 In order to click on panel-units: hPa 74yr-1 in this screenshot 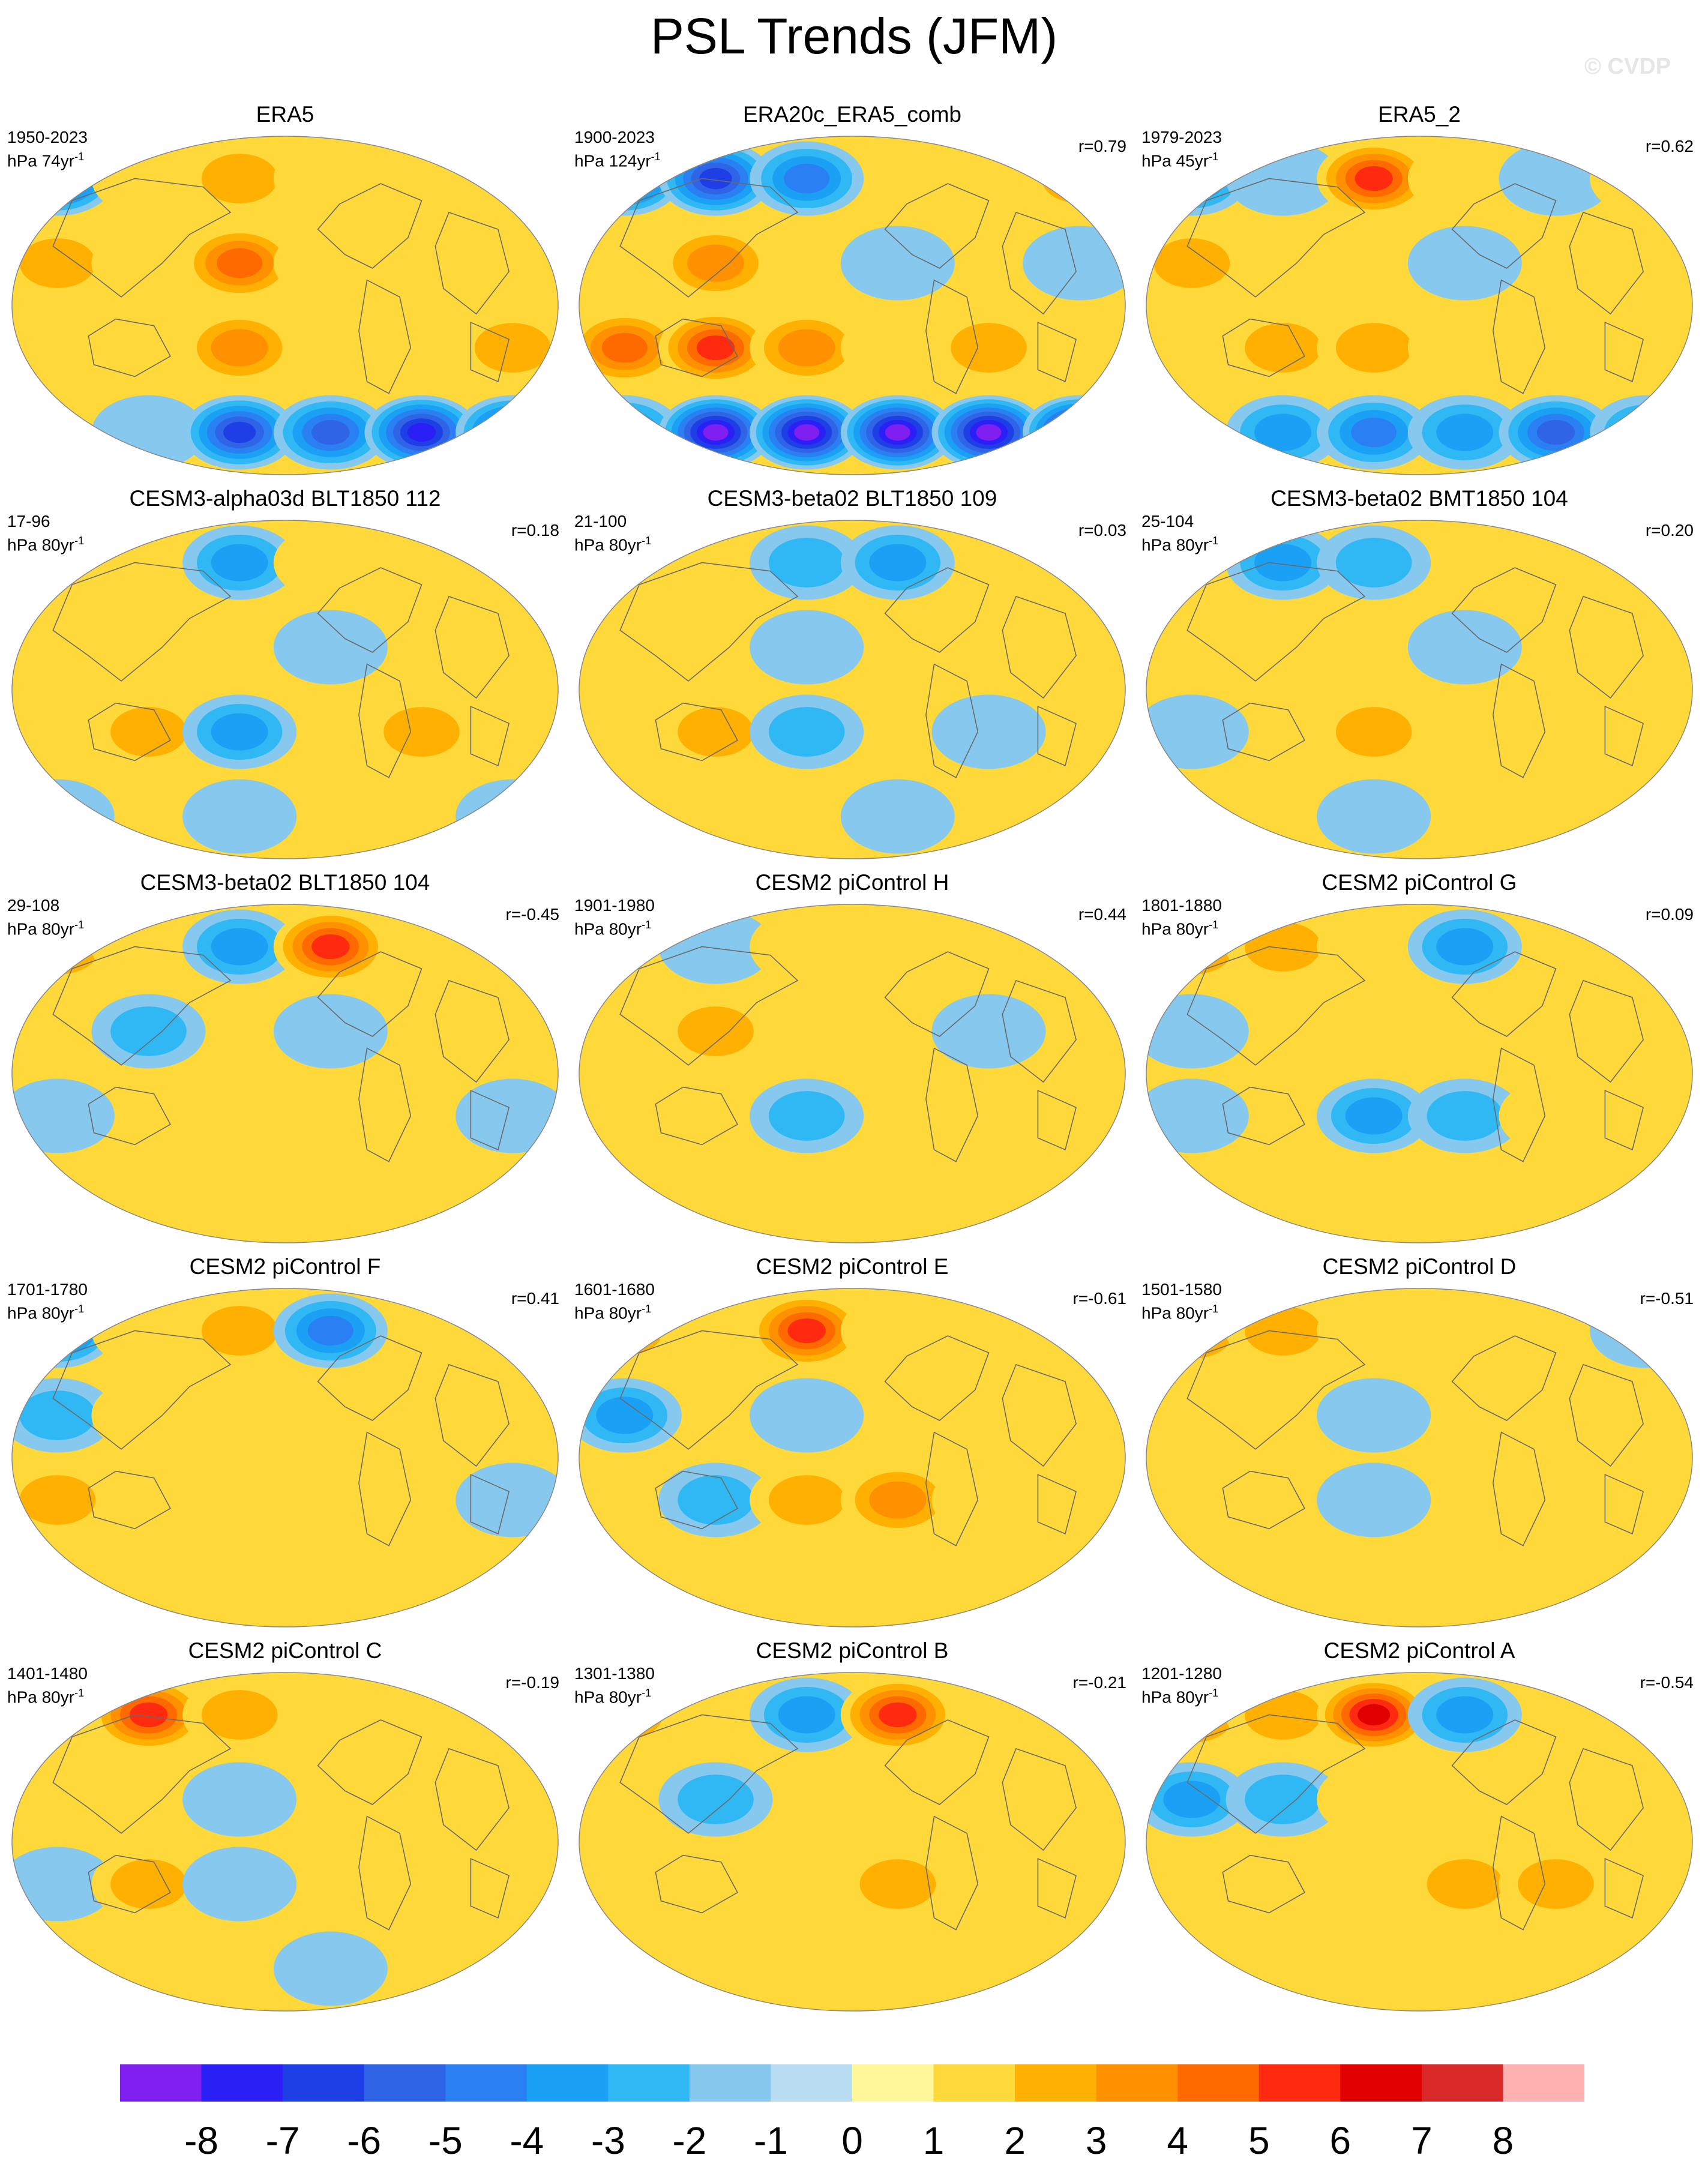, I will do `click(45, 158)`.